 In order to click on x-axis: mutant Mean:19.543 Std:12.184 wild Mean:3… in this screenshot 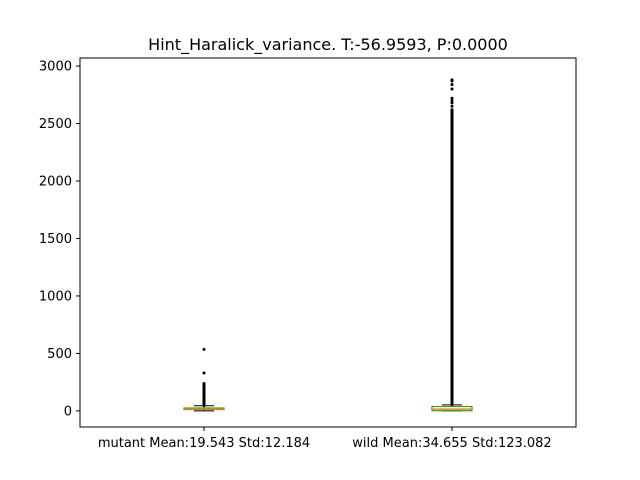, I will do `click(325, 439)`.